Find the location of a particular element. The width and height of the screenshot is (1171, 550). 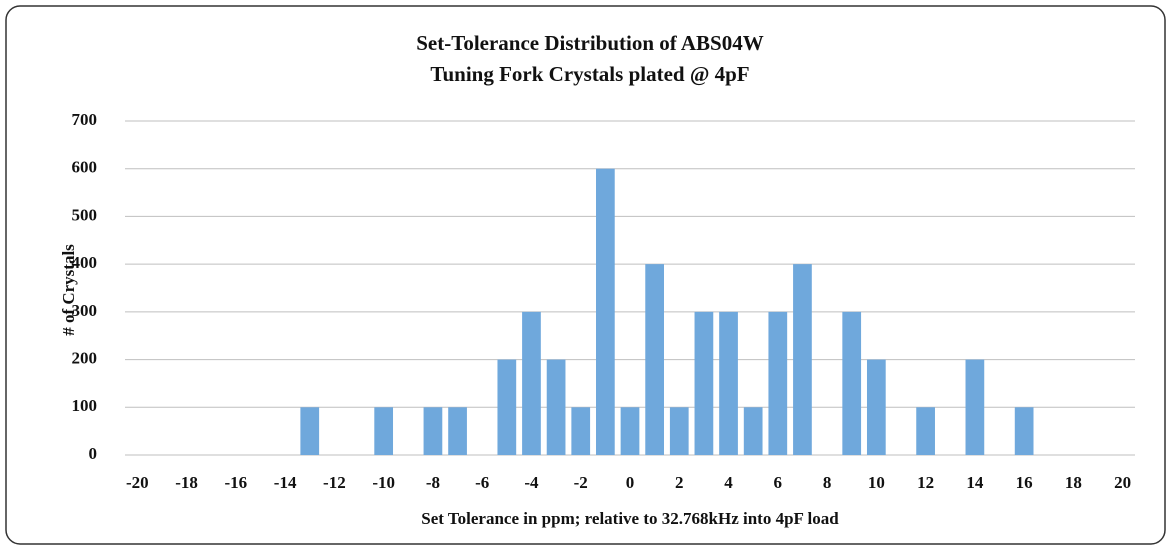

x-tick-label: -12 is located at coordinates (334, 482).